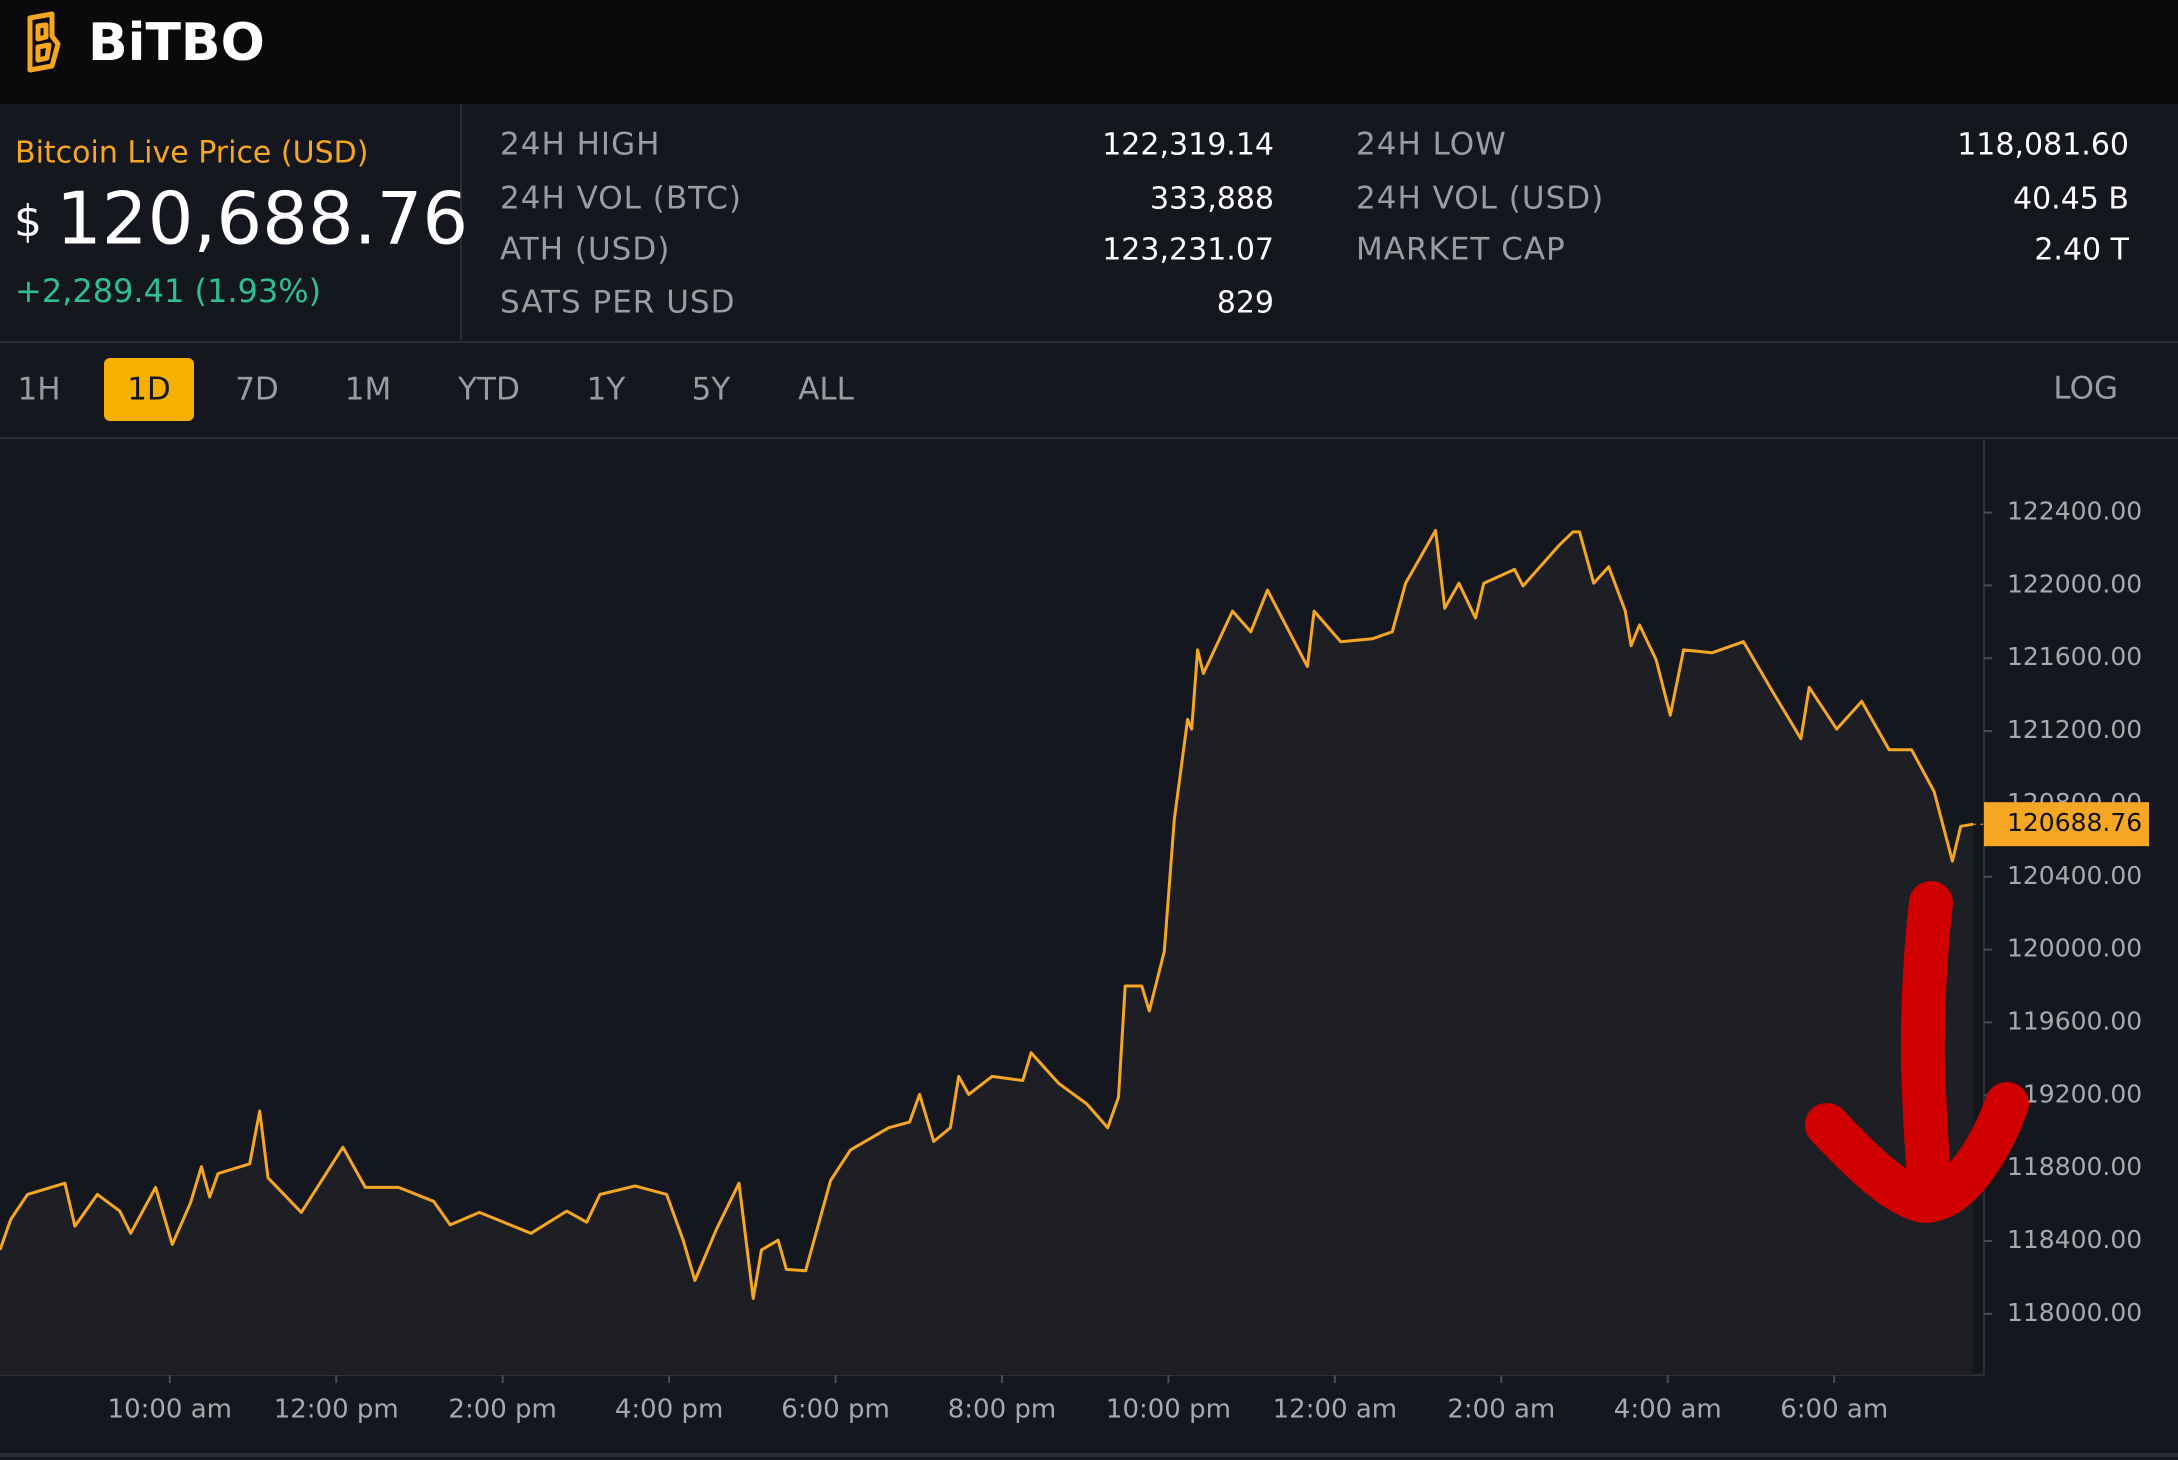 Image resolution: width=2178 pixels, height=1460 pixels. Describe the element at coordinates (711, 390) in the screenshot. I see `range-button: 5Y` at that location.